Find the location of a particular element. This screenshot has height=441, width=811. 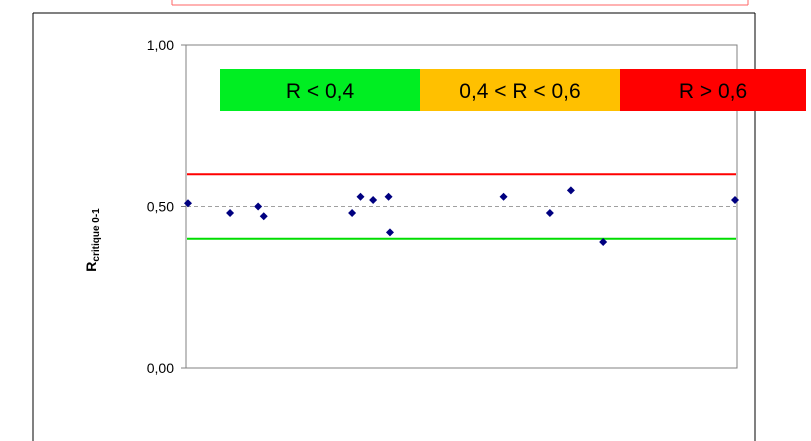

y-axis-label-main: R is located at coordinates (91, 267).